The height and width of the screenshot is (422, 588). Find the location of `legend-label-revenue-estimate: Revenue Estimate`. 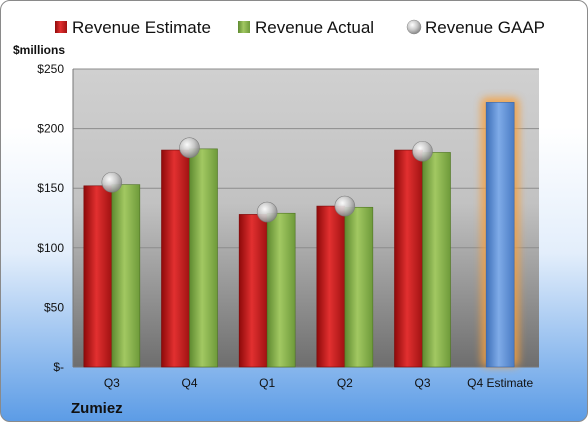

legend-label-revenue-estimate: Revenue Estimate is located at coordinates (141, 27).